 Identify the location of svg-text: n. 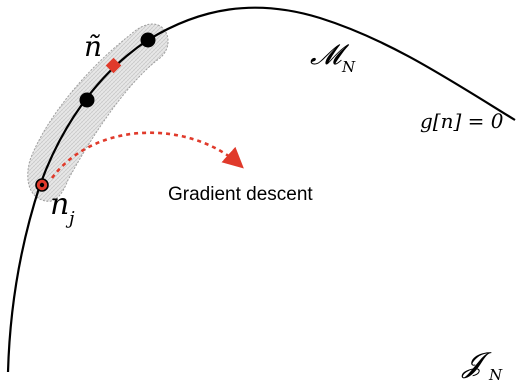
(59, 204).